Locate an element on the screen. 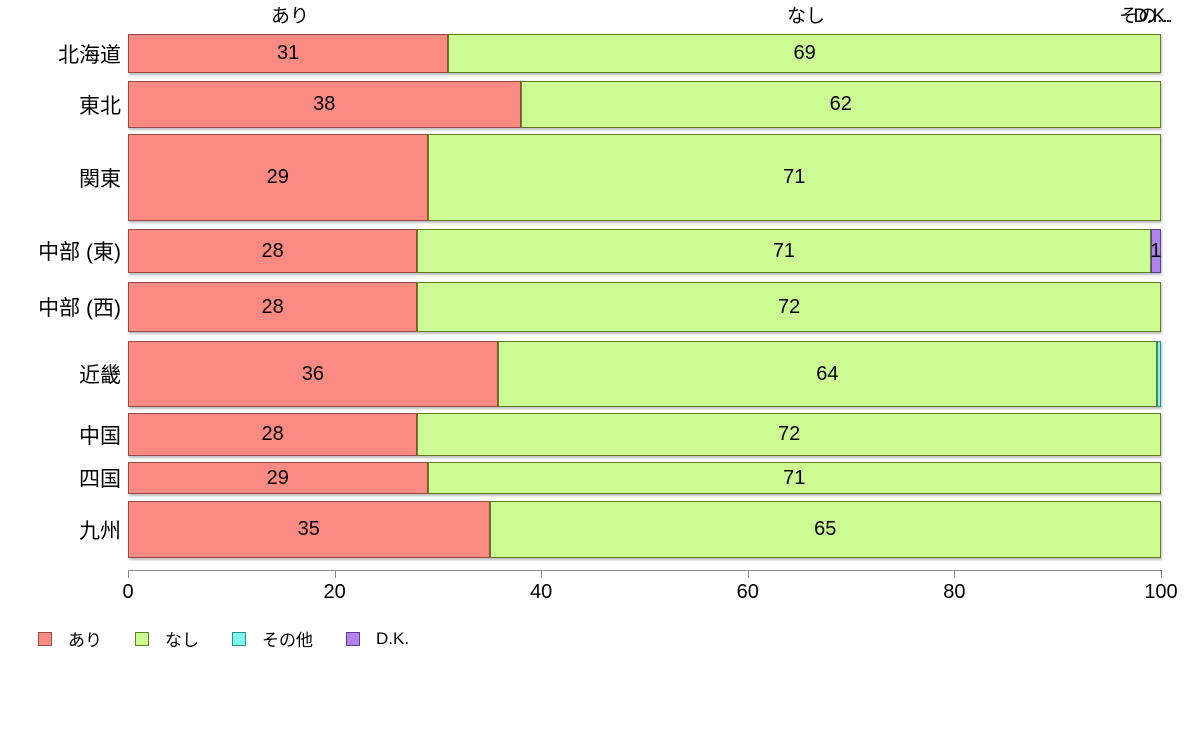  bar-segment: 65 is located at coordinates (825, 529).